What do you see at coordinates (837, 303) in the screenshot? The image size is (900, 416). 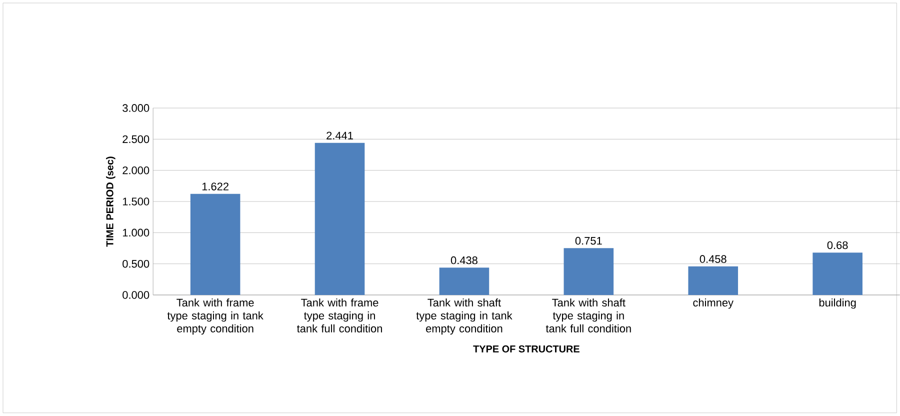 I see `x-tick-label: building` at bounding box center [837, 303].